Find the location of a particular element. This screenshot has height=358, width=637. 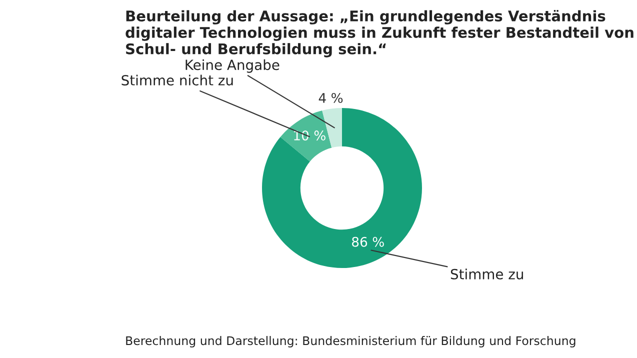

text: Berechnung und Darstellung: Bundesministerium für Bildung und Forschung is located at coordinates (351, 342).